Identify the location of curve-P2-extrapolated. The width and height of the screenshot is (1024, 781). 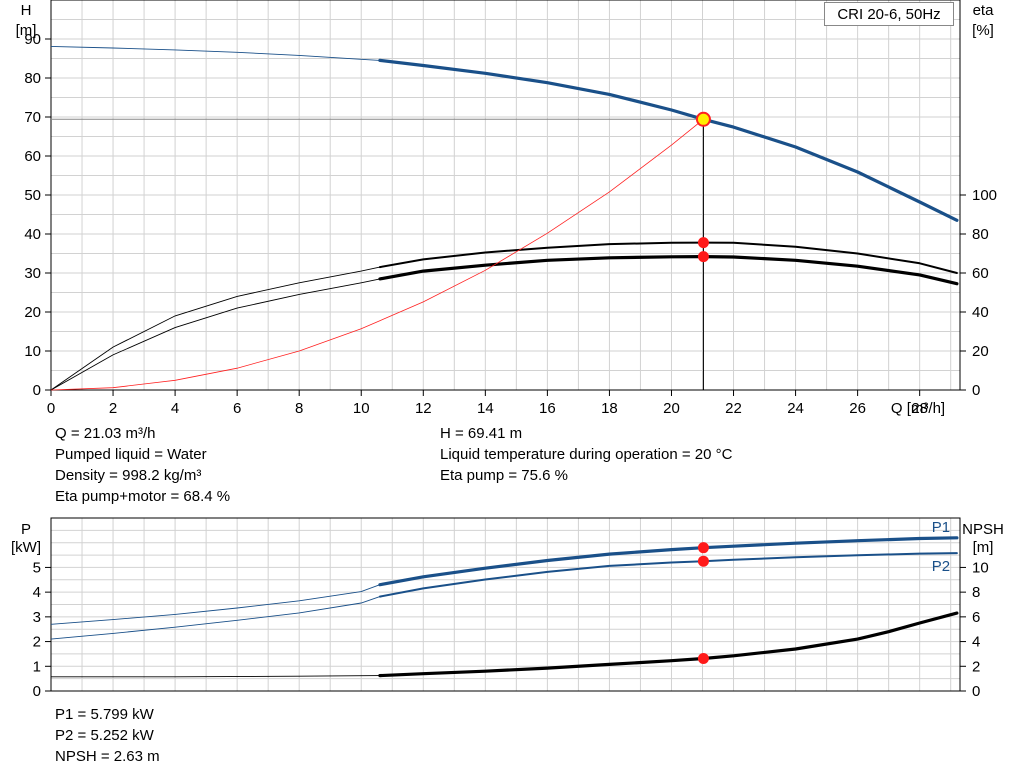
(215, 618).